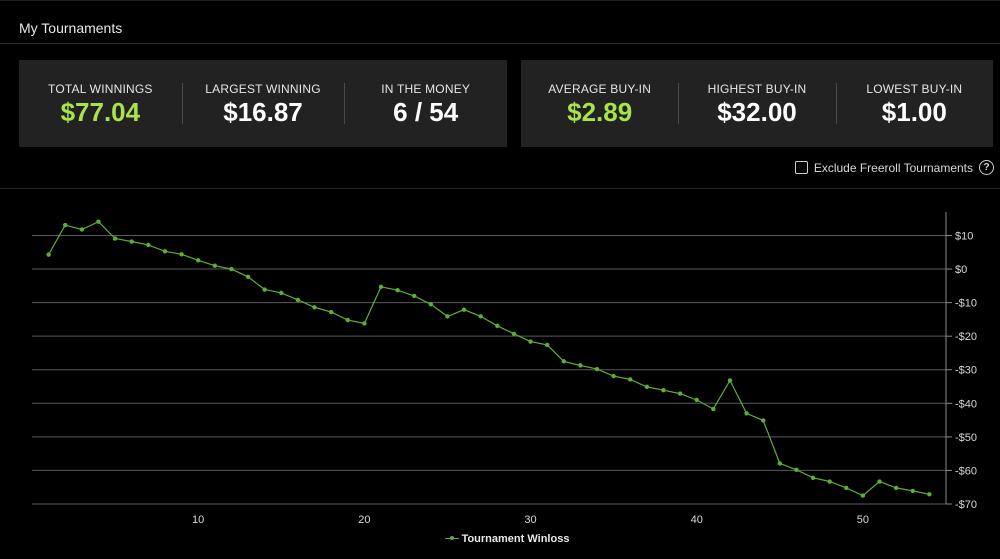 This screenshot has width=1000, height=559. I want to click on y-tick-label: -$30, so click(966, 371).